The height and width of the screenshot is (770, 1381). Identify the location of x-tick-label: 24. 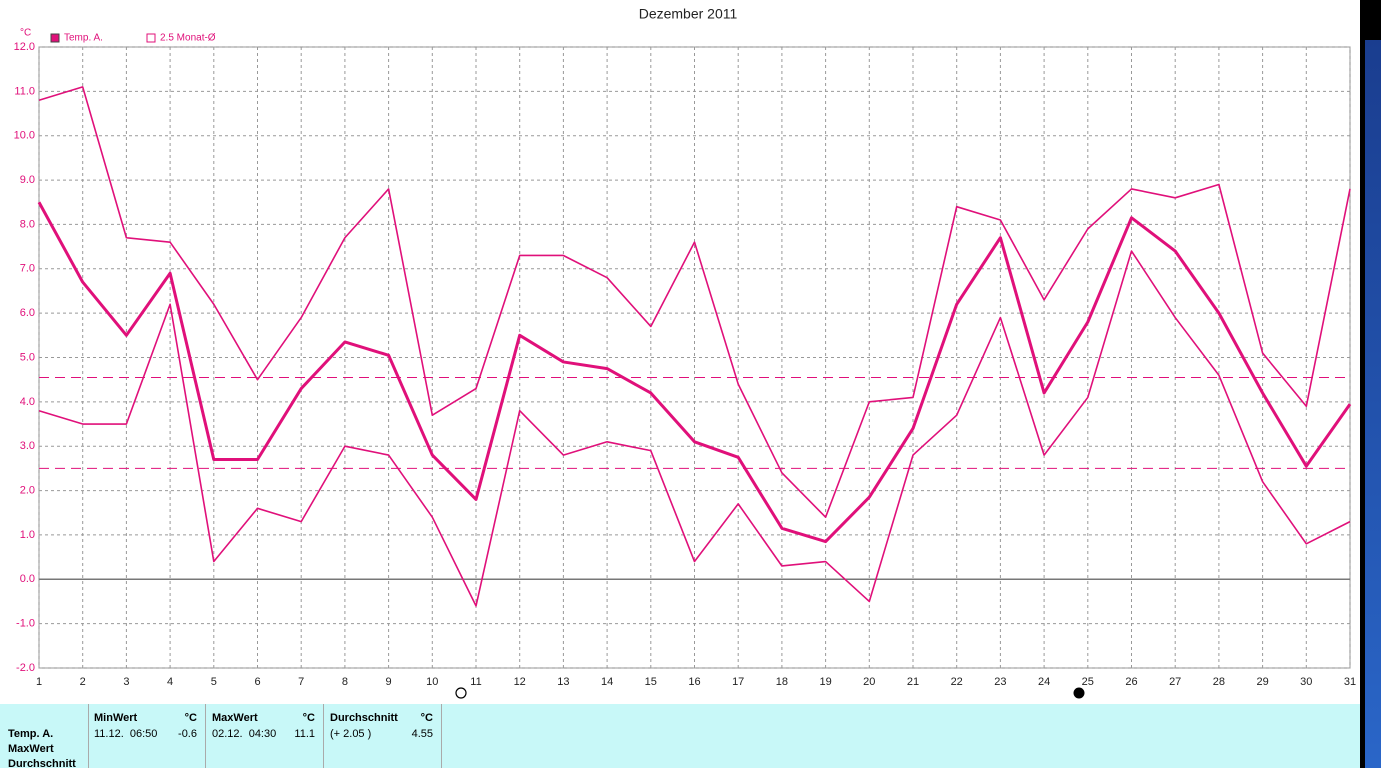
(1044, 682).